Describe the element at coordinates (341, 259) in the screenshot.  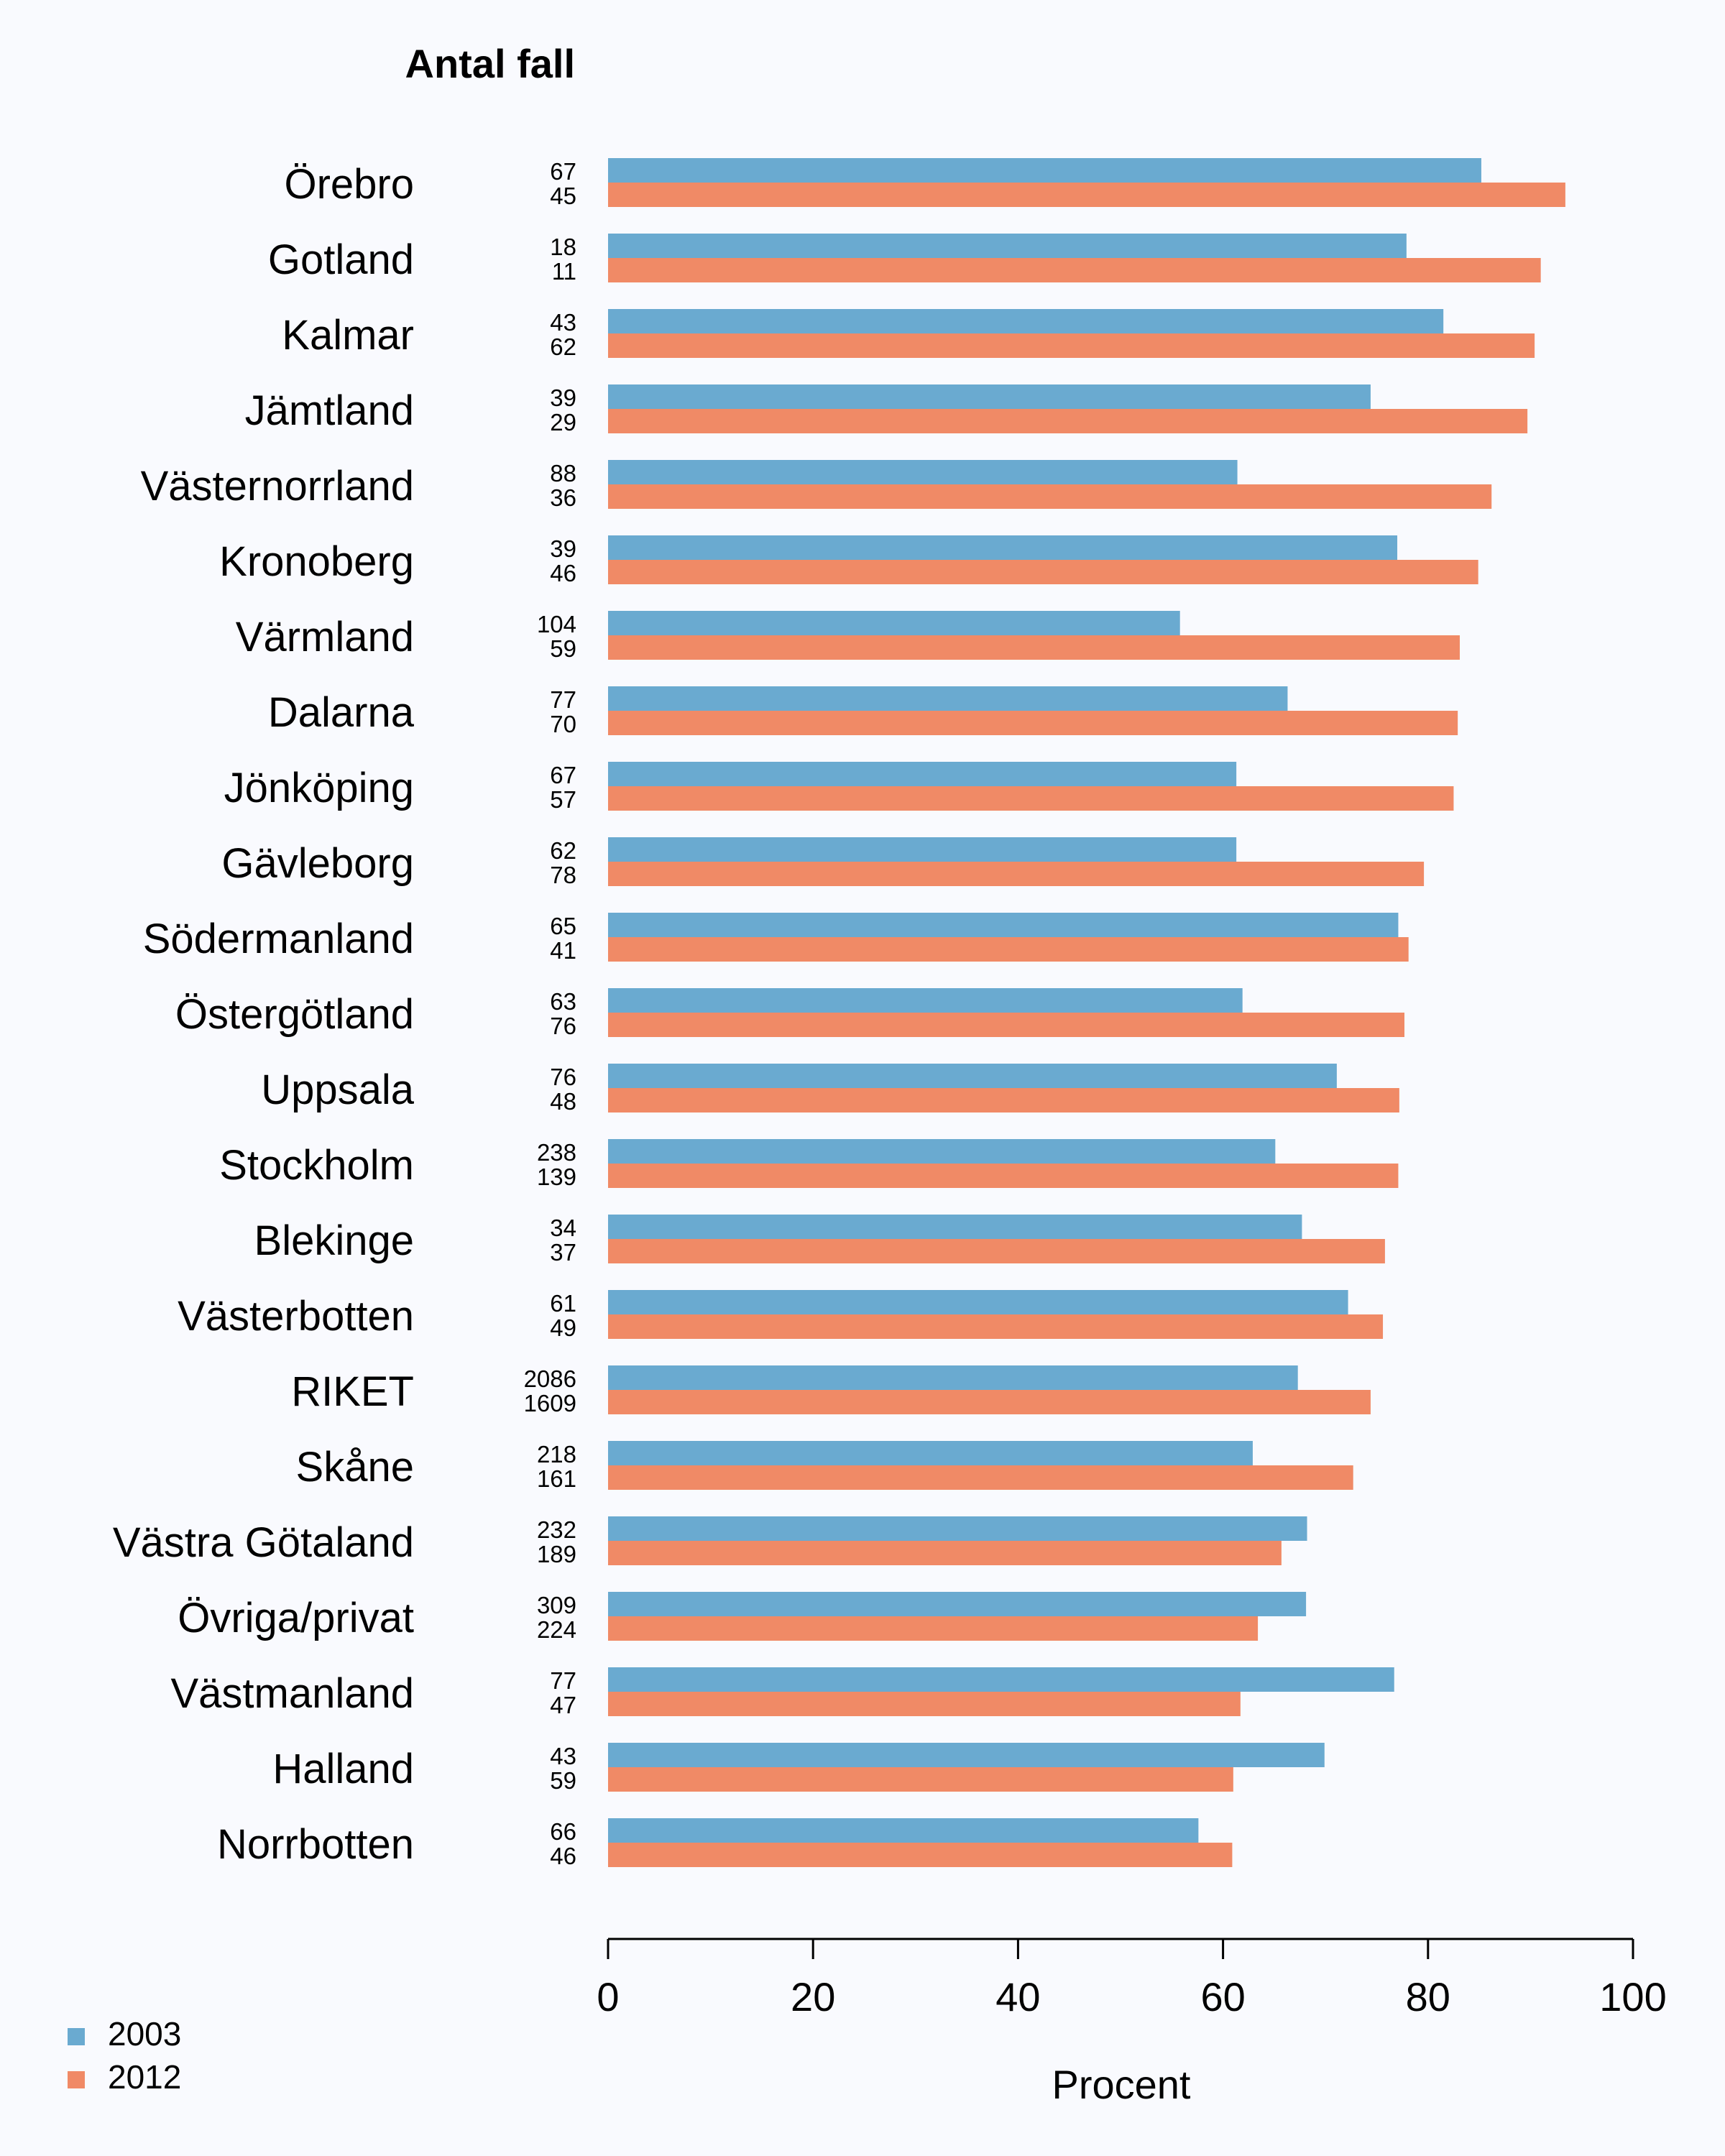
I see `category-label-gotland: Gotland` at that location.